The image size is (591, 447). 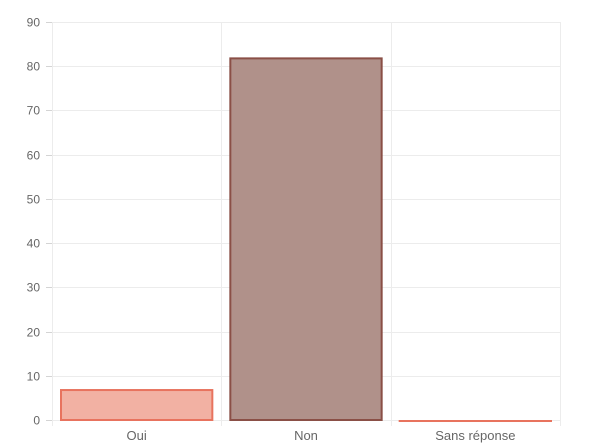 What do you see at coordinates (34, 222) in the screenshot?
I see `y-axis-ticks: 0 10 20 30 40 50 60 70 80 90` at bounding box center [34, 222].